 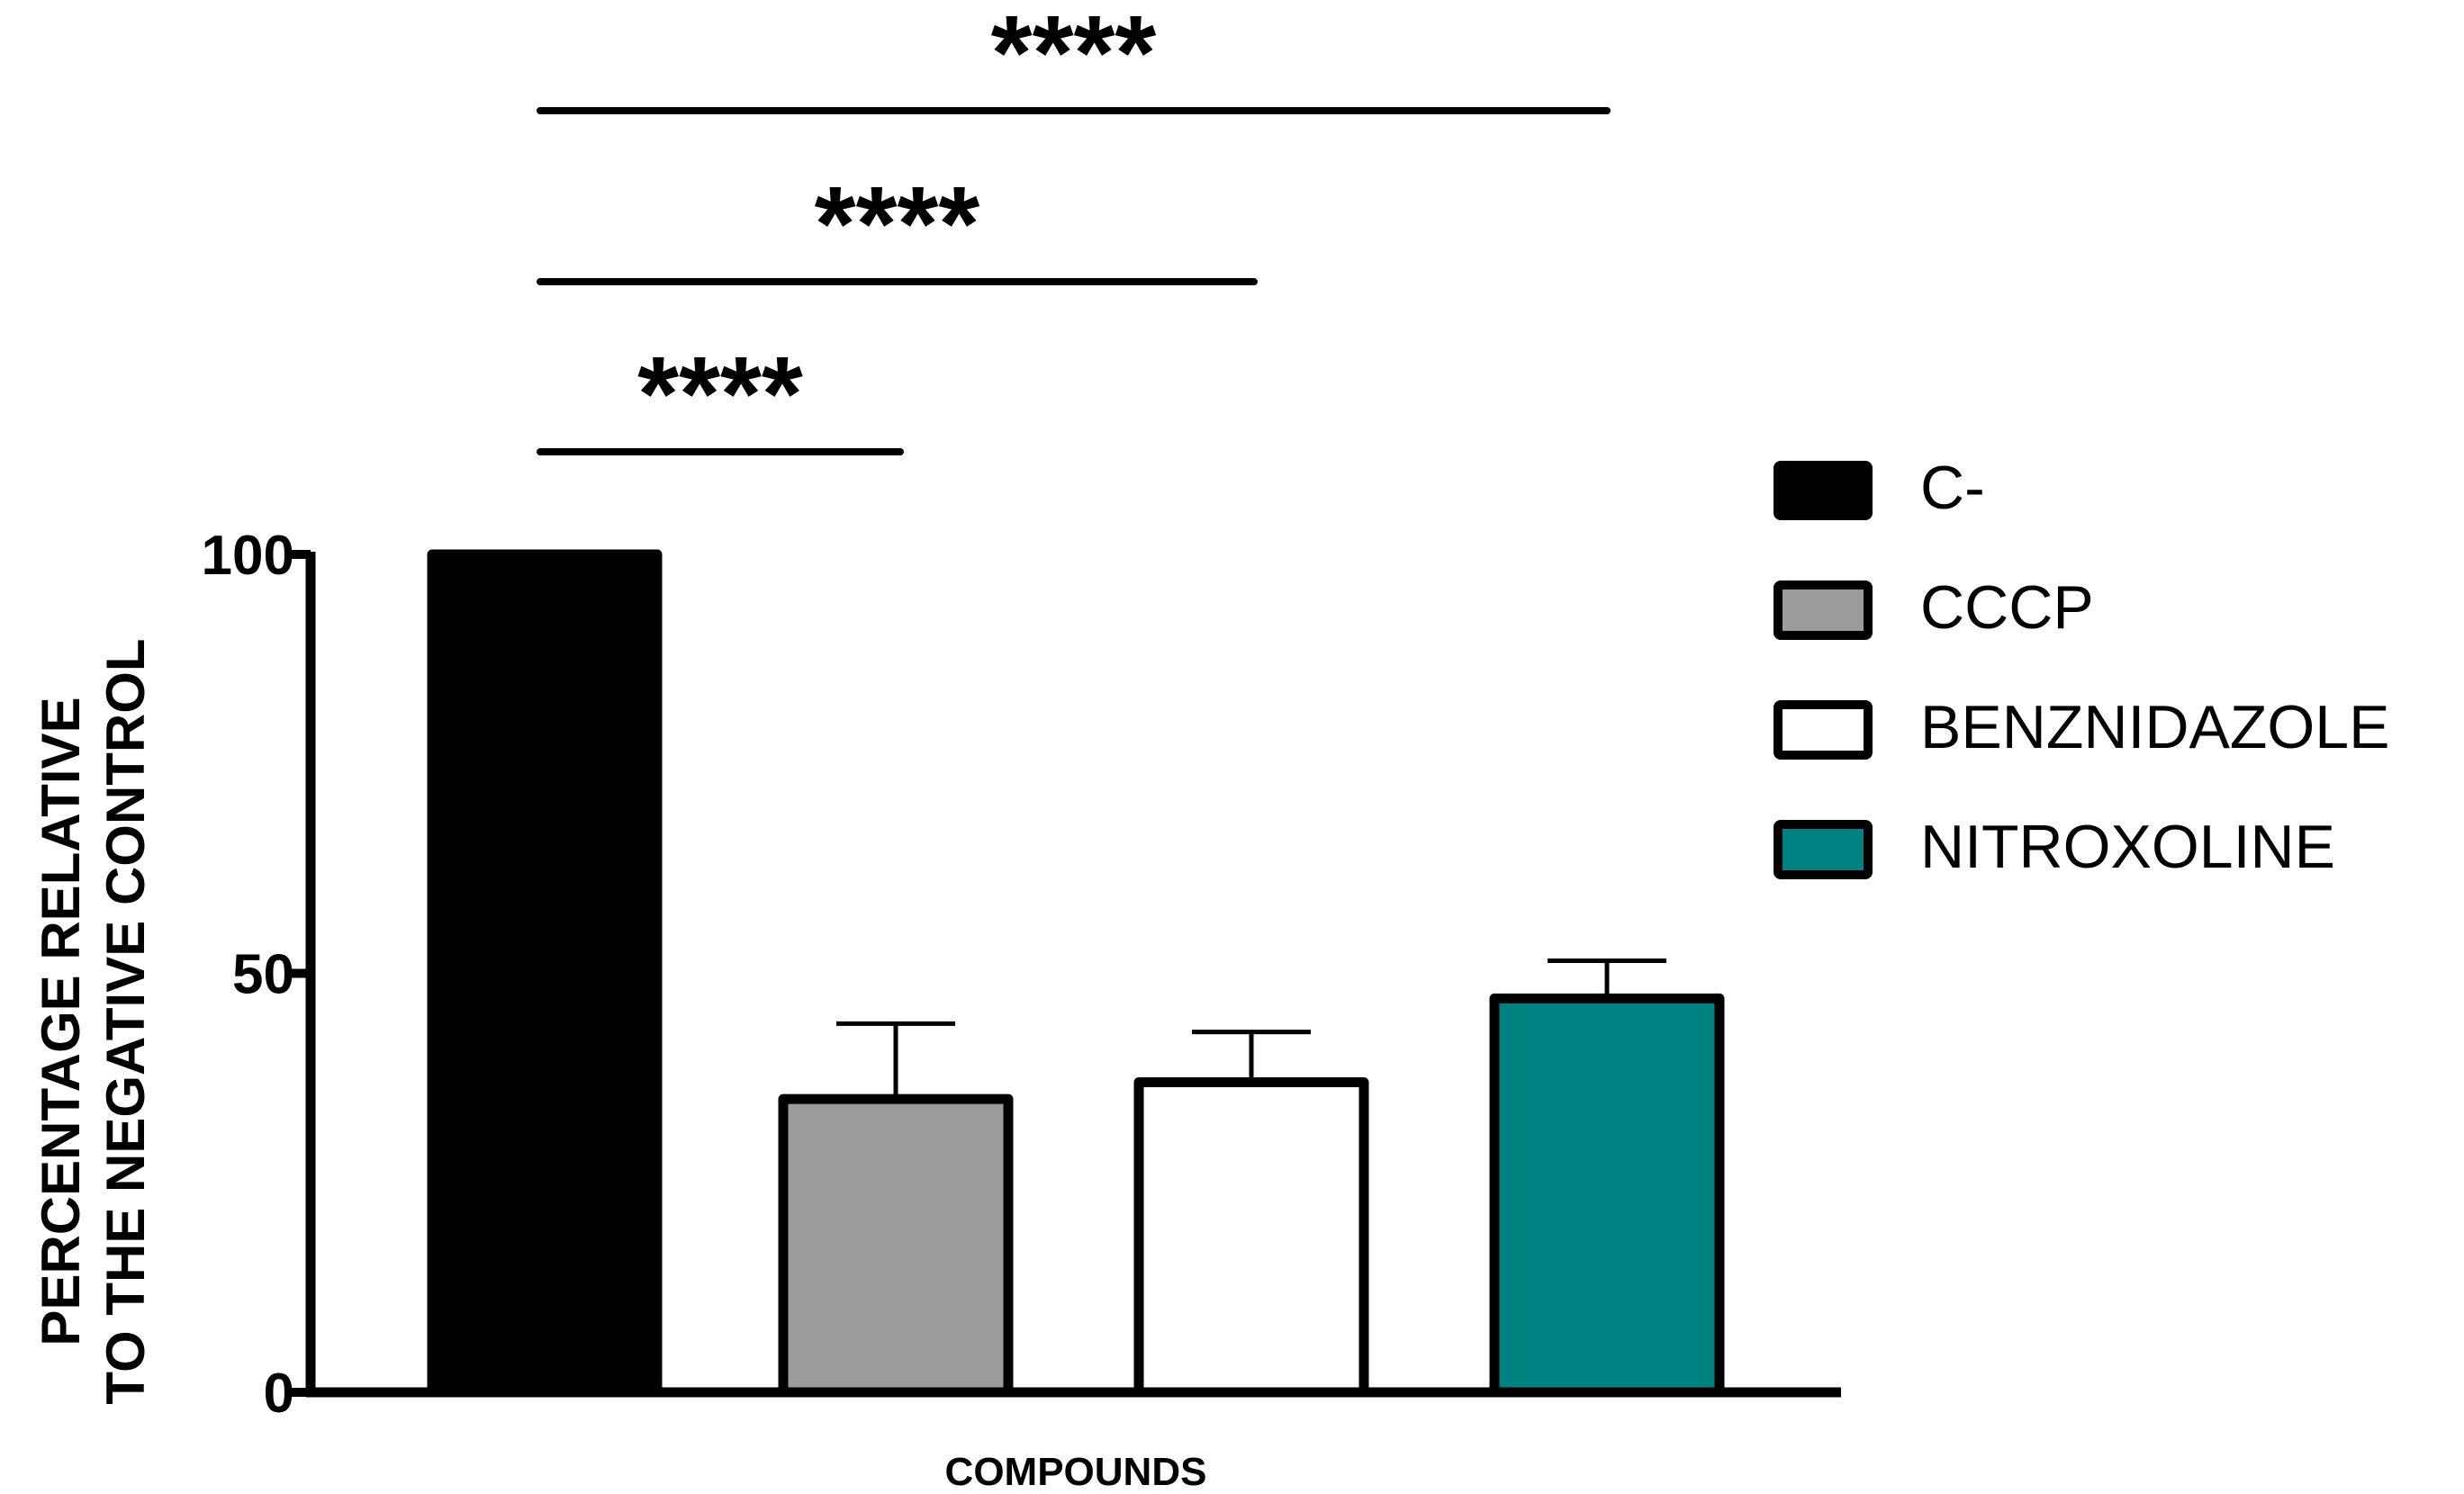 I want to click on bar-benznidazole, so click(x=1251, y=1237).